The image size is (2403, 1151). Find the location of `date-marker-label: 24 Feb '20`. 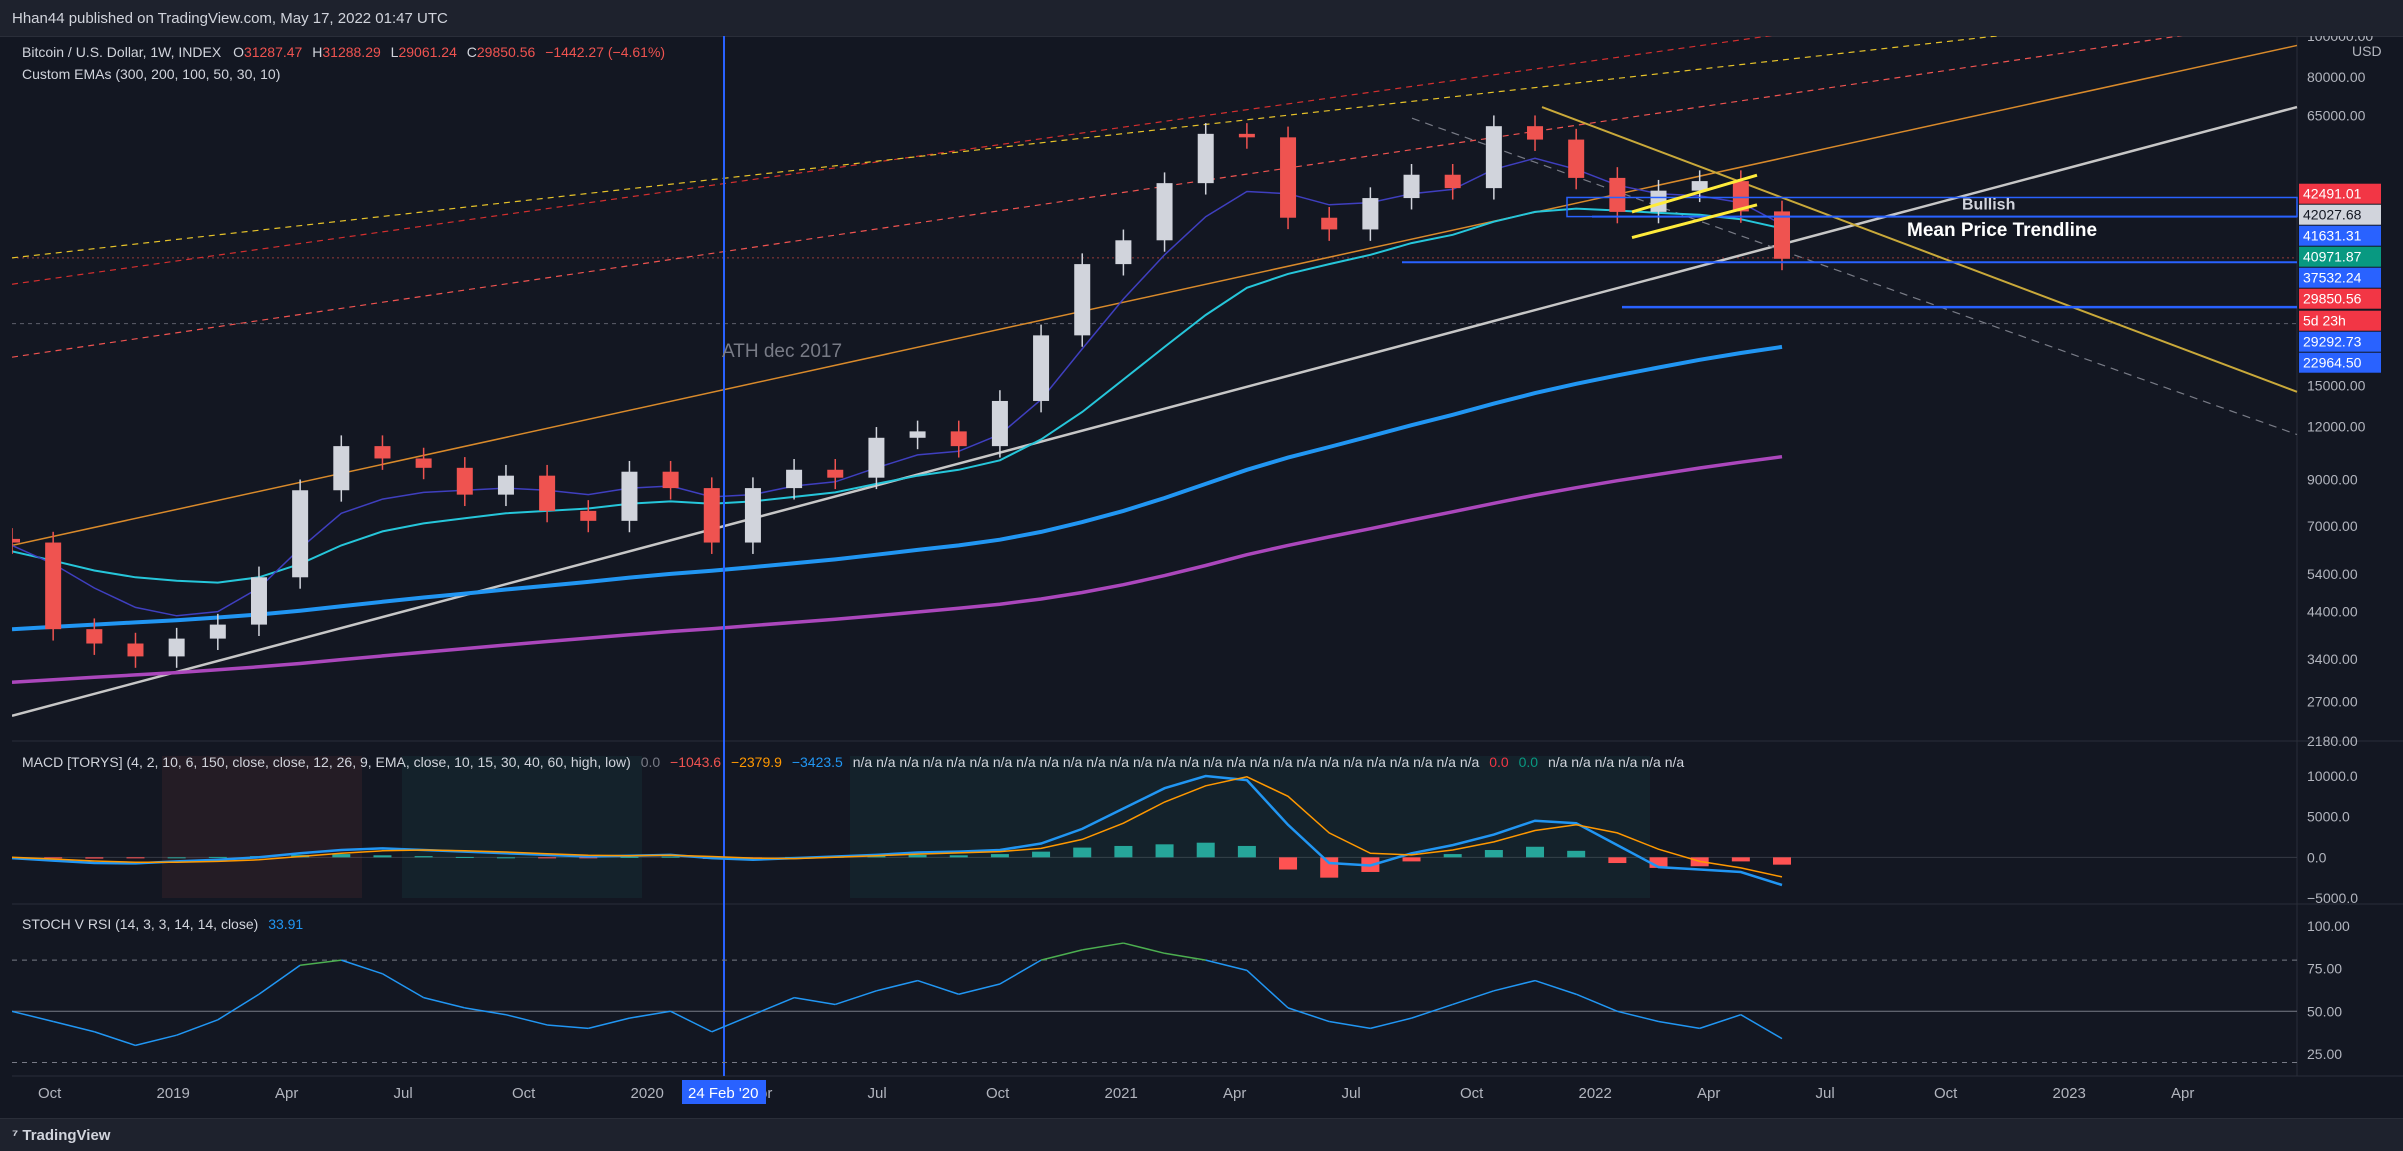

date-marker-label: 24 Feb '20 is located at coordinates (723, 1093).